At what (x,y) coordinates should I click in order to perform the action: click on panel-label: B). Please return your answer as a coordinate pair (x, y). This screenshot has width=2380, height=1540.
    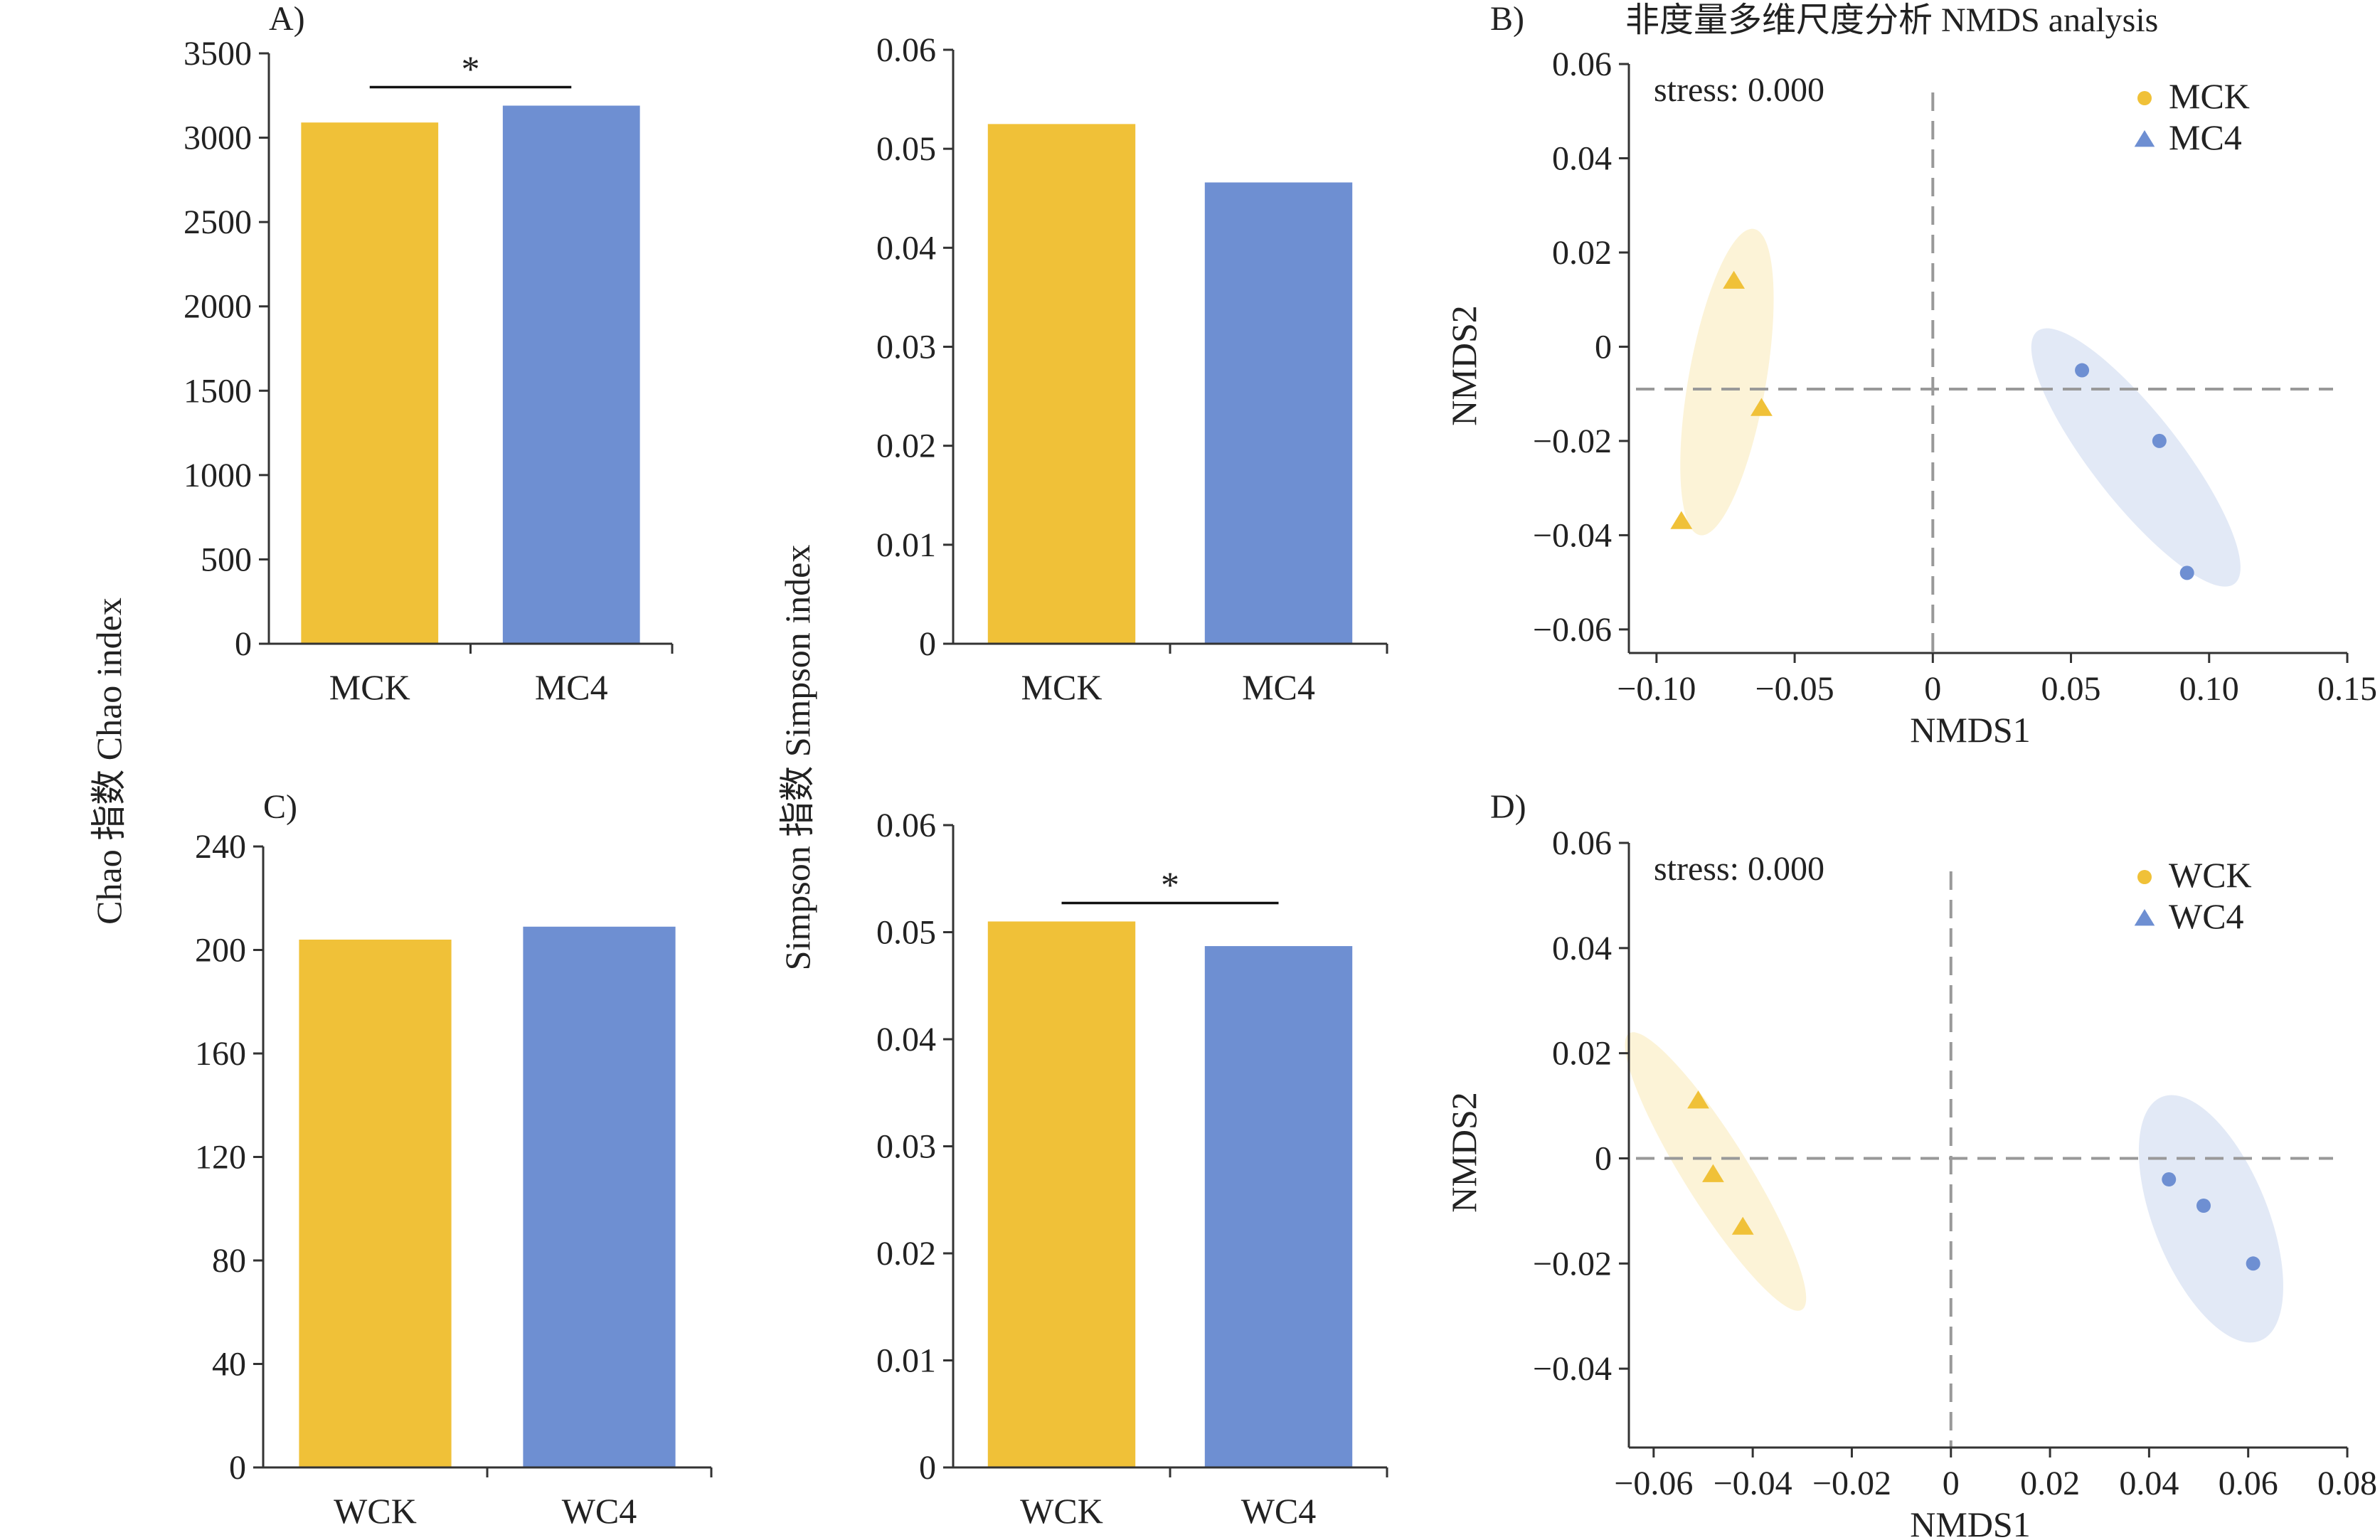
    Looking at the image, I should click on (1507, 19).